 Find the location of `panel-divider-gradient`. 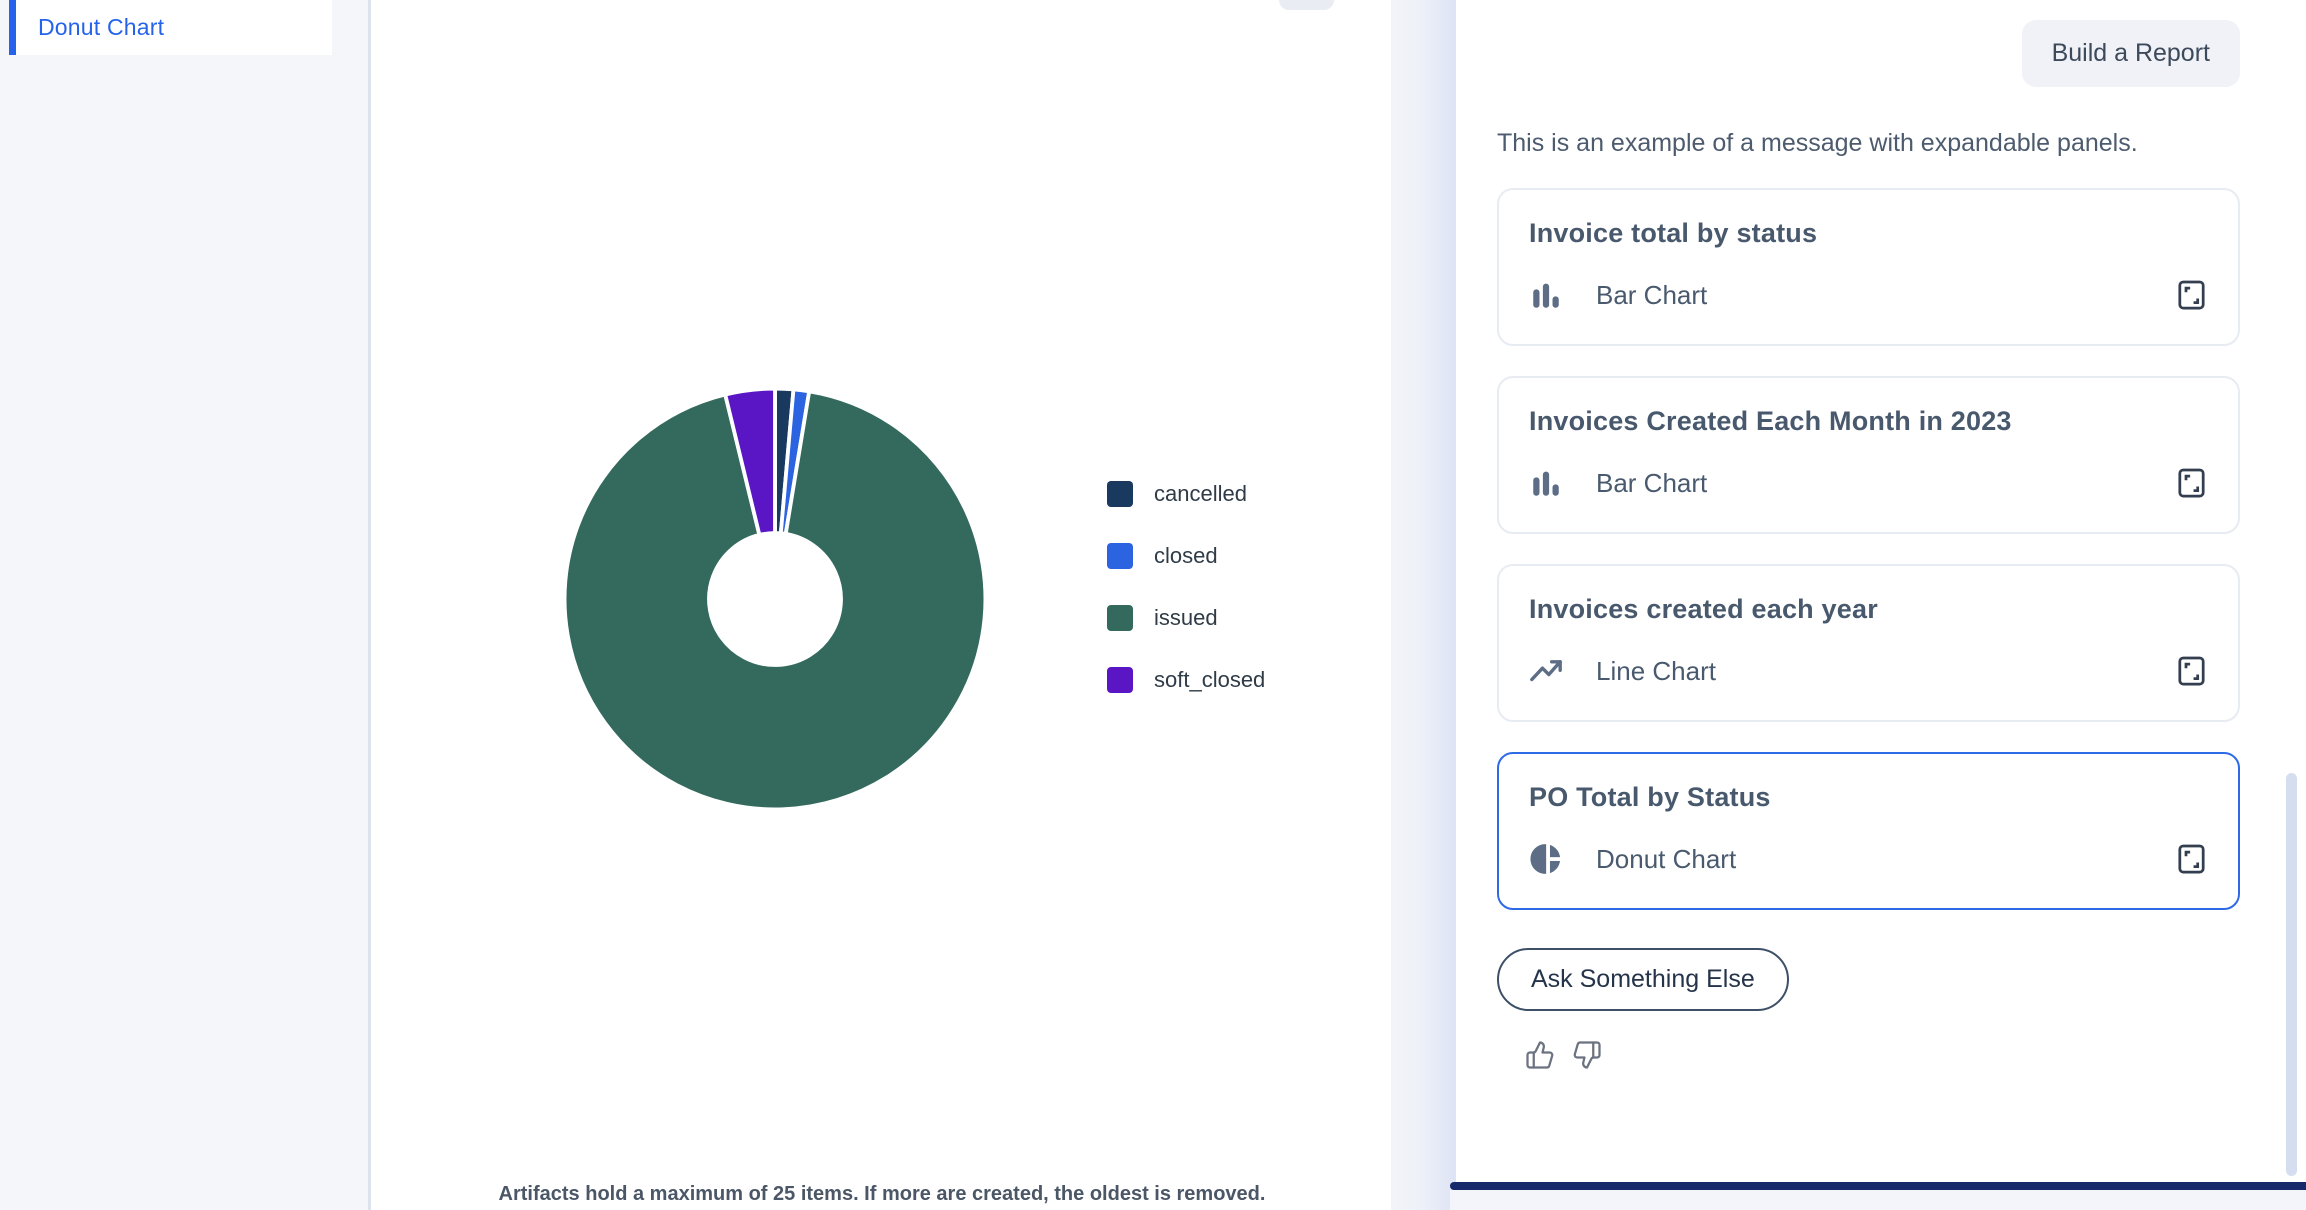

panel-divider-gradient is located at coordinates (1423, 605).